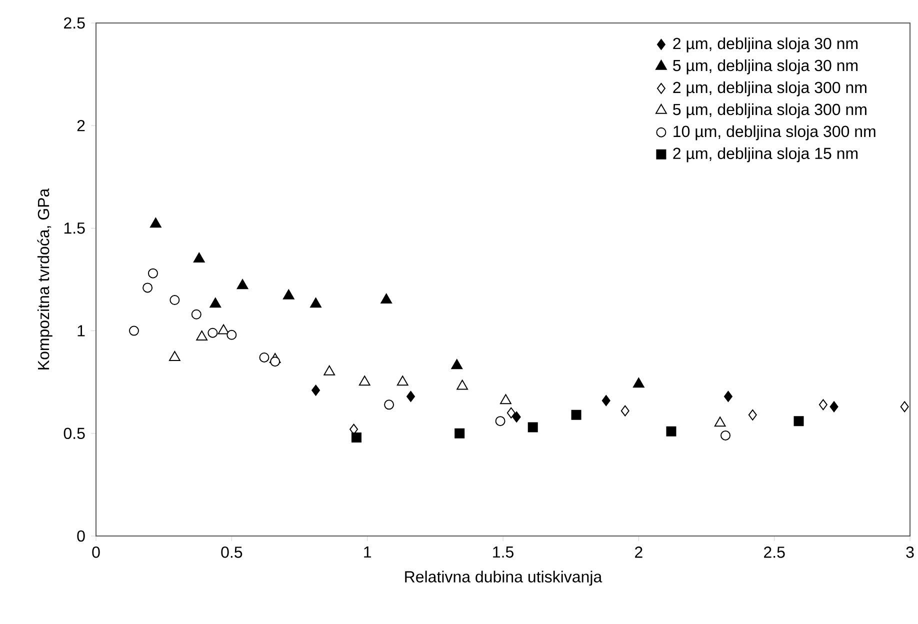  Describe the element at coordinates (769, 88) in the screenshot. I see `legend-label: 2 µm, debljina sloja 300 nm` at that location.